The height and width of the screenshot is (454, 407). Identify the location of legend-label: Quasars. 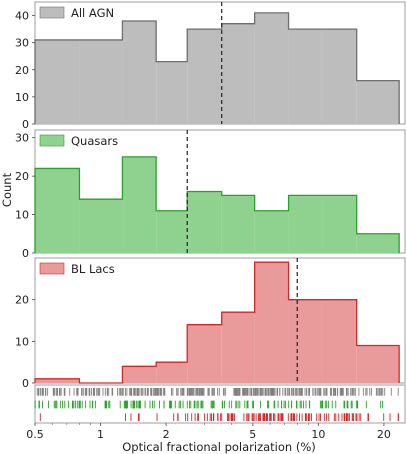
(94, 141).